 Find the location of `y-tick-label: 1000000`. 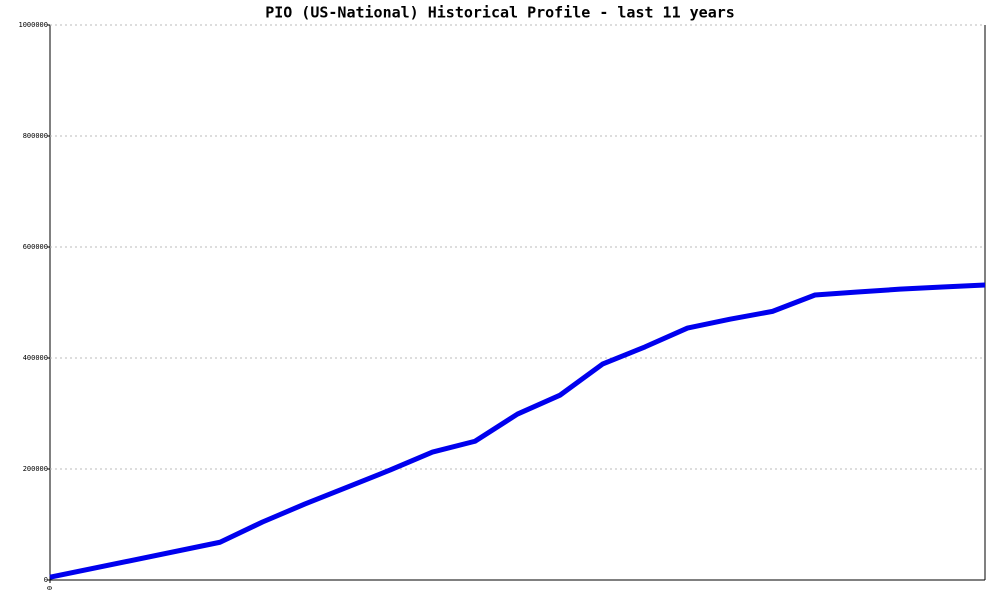

y-tick-label: 1000000 is located at coordinates (33, 25).